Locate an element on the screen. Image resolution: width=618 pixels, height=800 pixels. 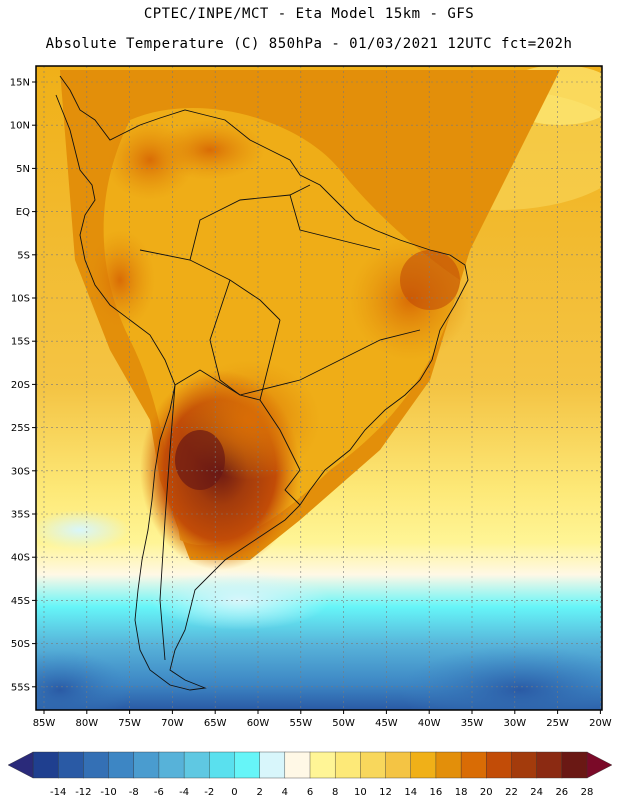
colorbar-label: -6 is located at coordinates (159, 792).